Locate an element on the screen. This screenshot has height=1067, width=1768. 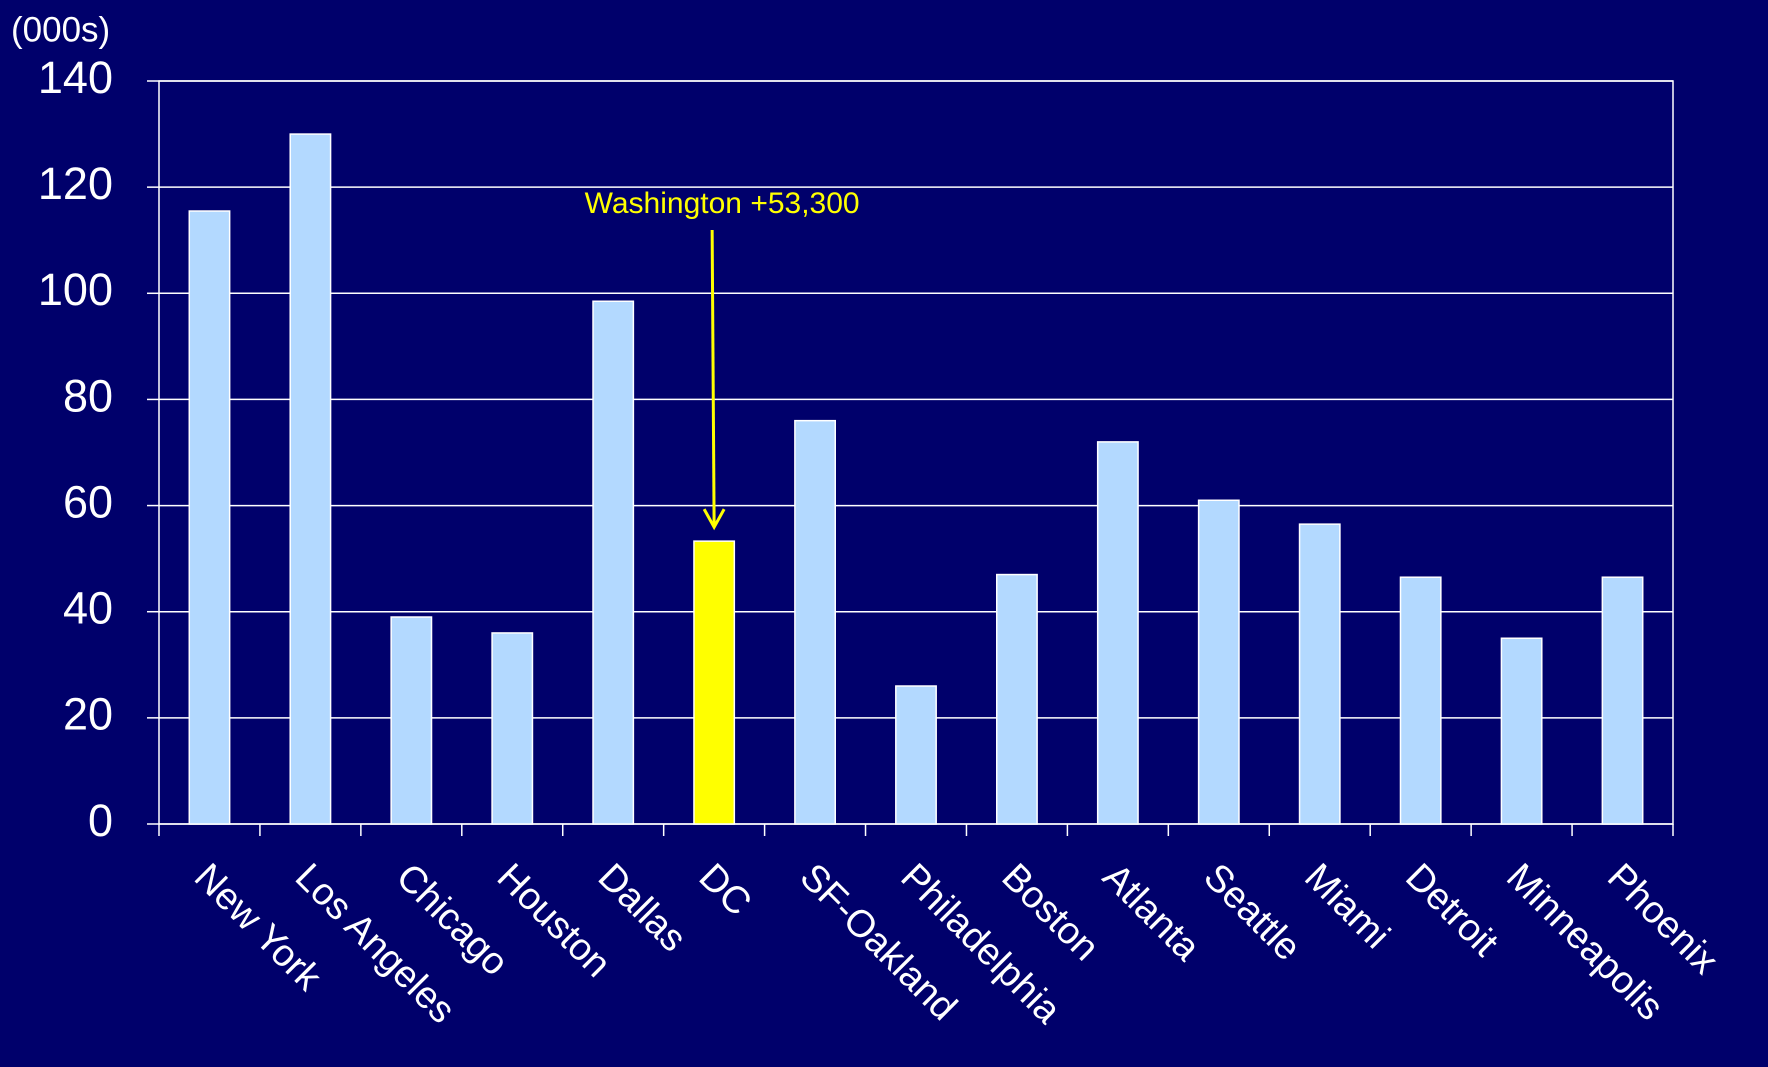
y-tick-label: 40 is located at coordinates (88, 608).